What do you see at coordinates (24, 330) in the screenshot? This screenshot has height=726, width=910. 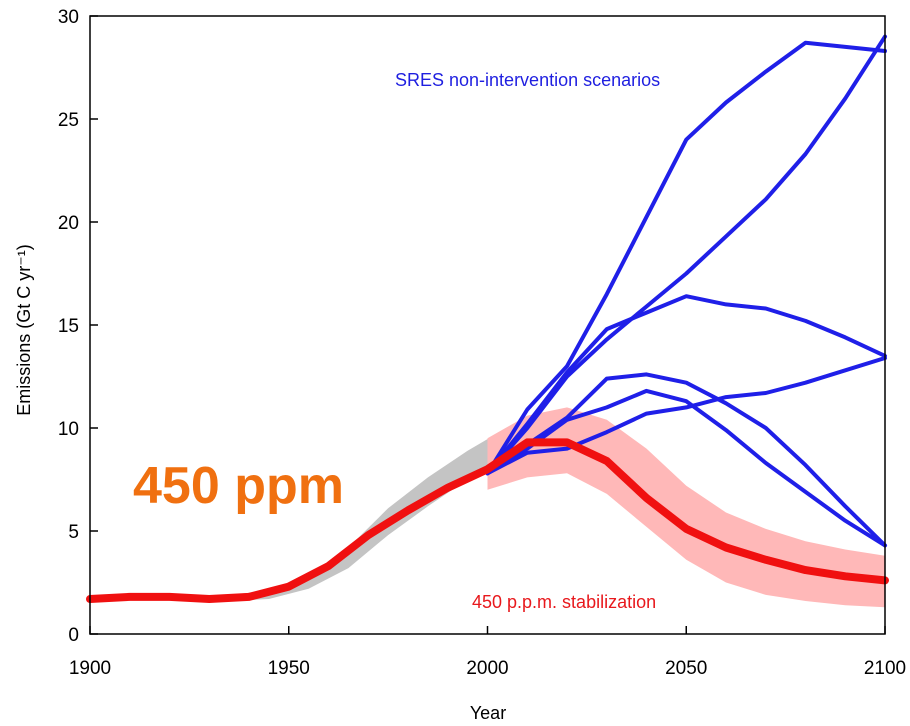 I see `y-axis-title: Emissions (Gt C yr⁻¹)` at bounding box center [24, 330].